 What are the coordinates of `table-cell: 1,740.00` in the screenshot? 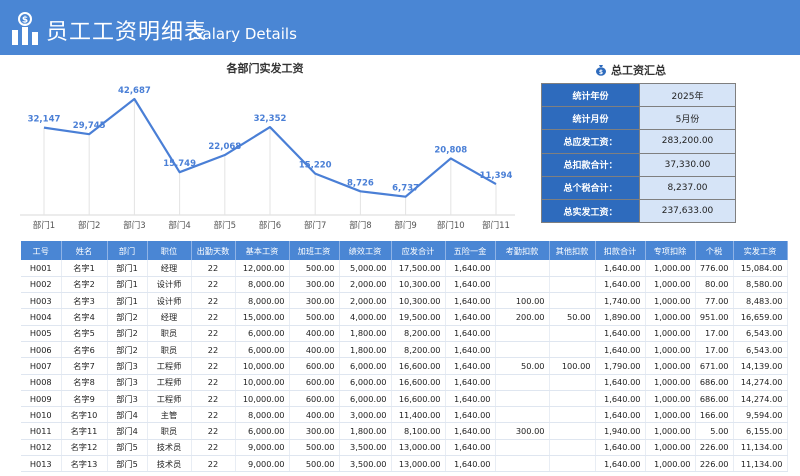 It's located at (620, 301).